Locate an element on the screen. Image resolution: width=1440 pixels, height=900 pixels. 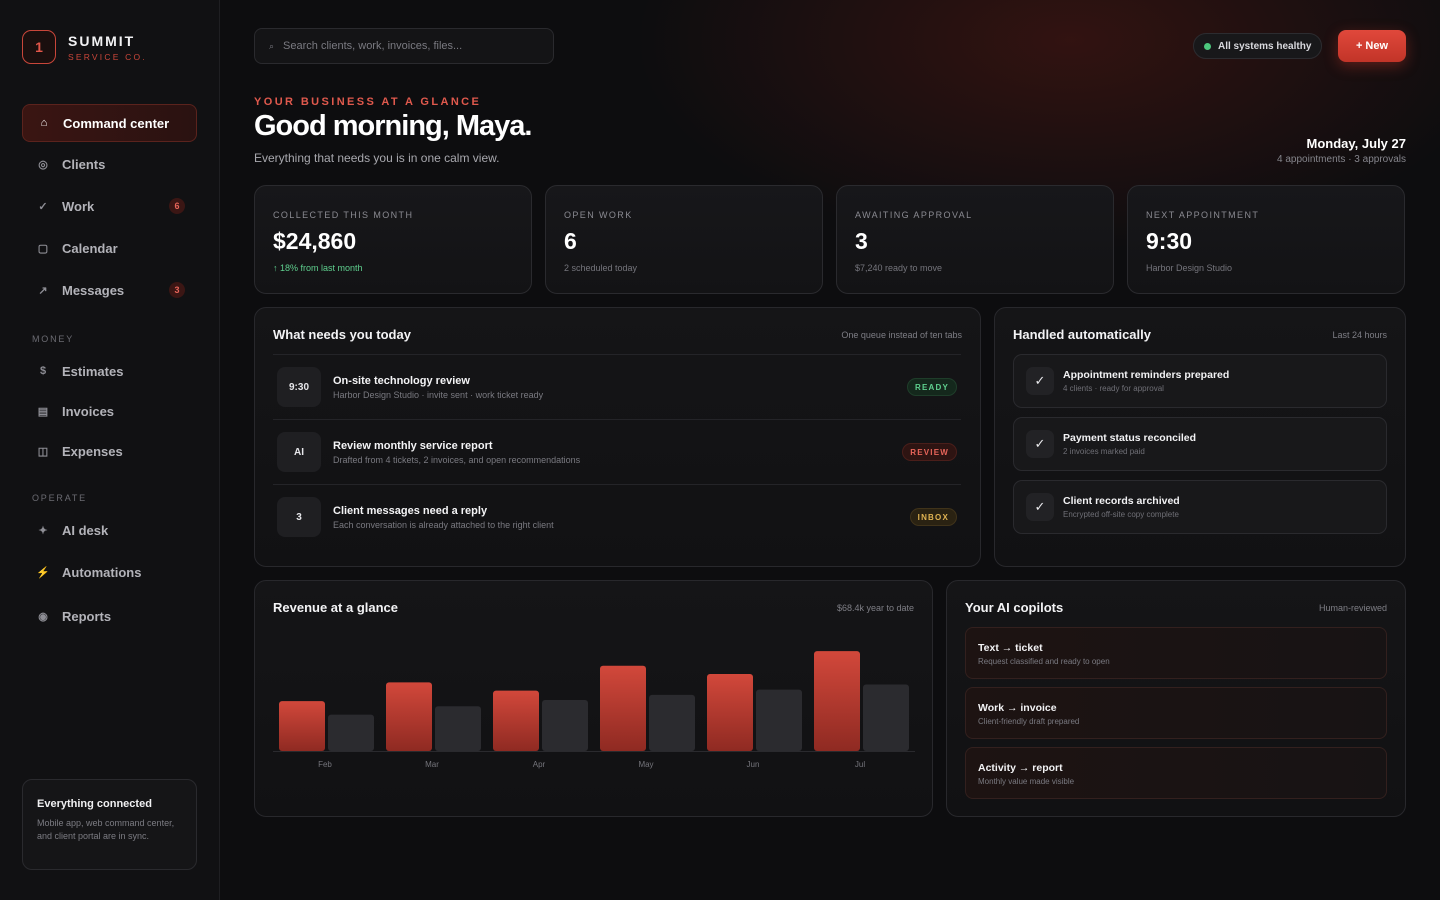
brand-logo: 1 SUMMIT SERVICE CO. is located at coordinates (84, 47).